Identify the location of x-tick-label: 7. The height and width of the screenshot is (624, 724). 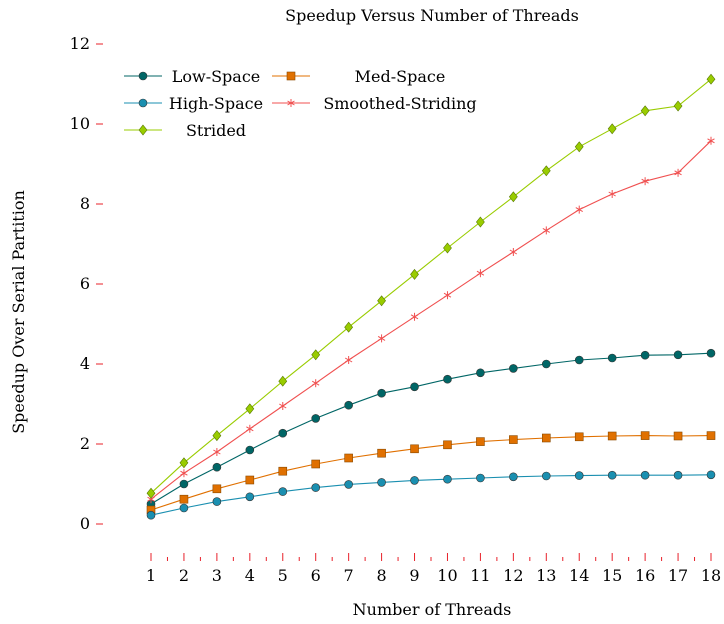
(349, 575).